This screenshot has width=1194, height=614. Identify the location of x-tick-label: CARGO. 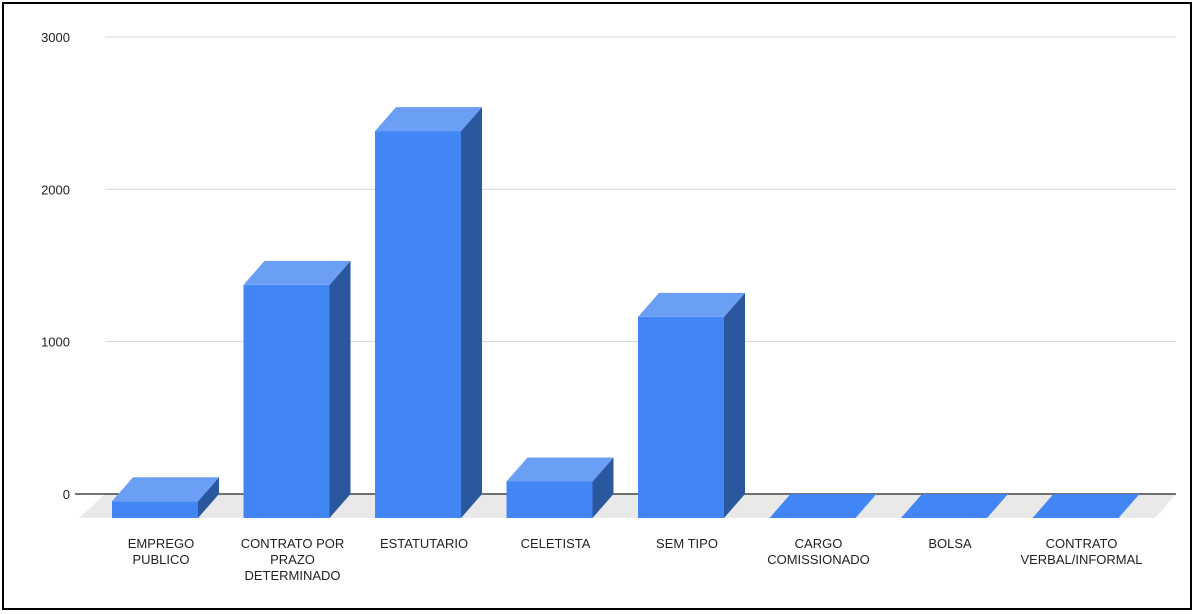
(819, 543).